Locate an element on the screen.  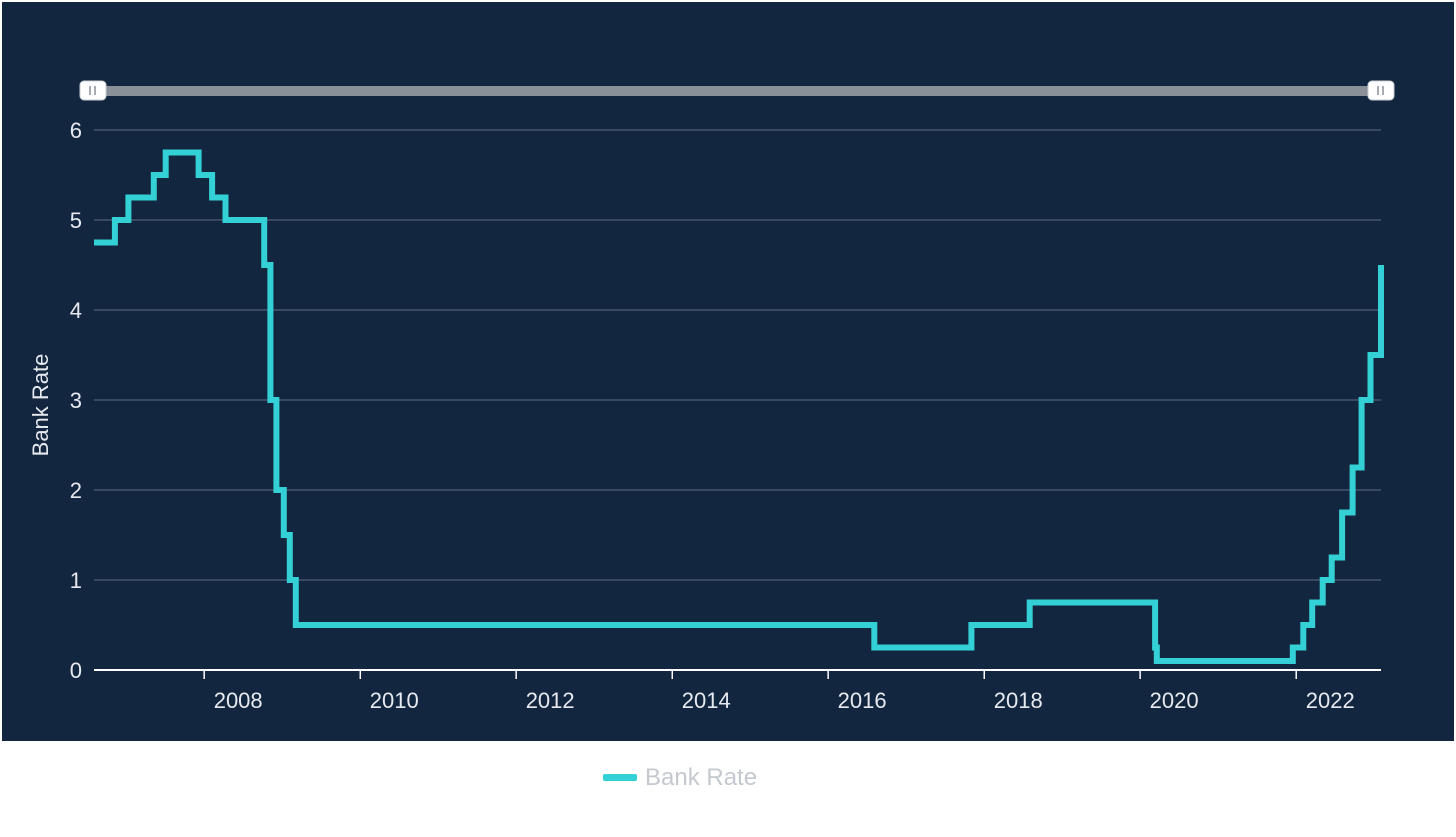
y-tick-label: 0 is located at coordinates (76, 670).